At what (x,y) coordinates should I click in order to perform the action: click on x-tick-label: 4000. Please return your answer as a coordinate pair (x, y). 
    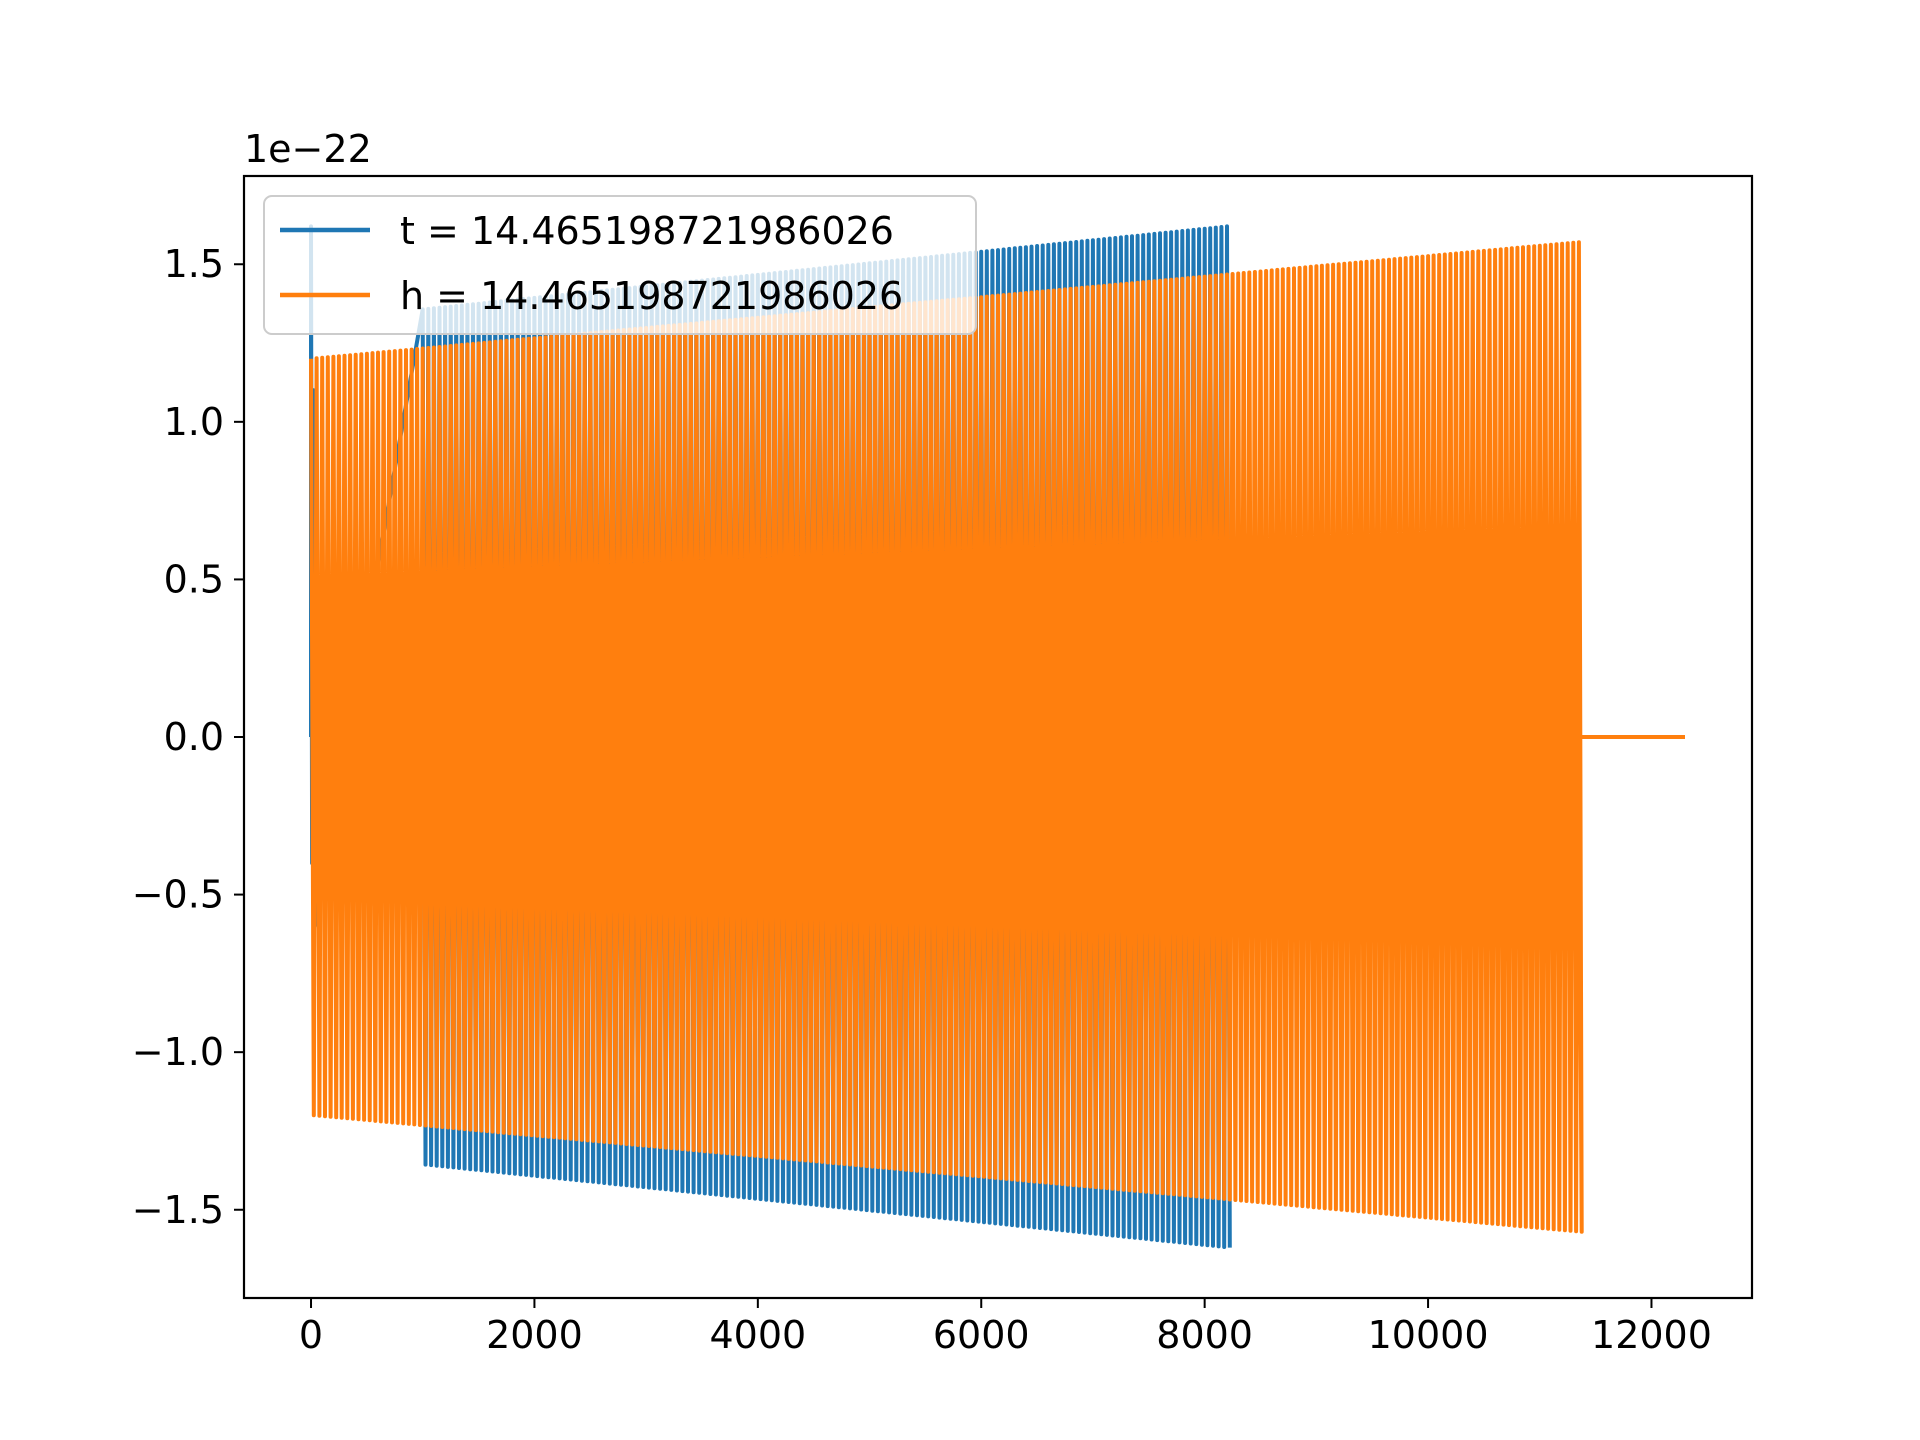
    Looking at the image, I should click on (757, 1335).